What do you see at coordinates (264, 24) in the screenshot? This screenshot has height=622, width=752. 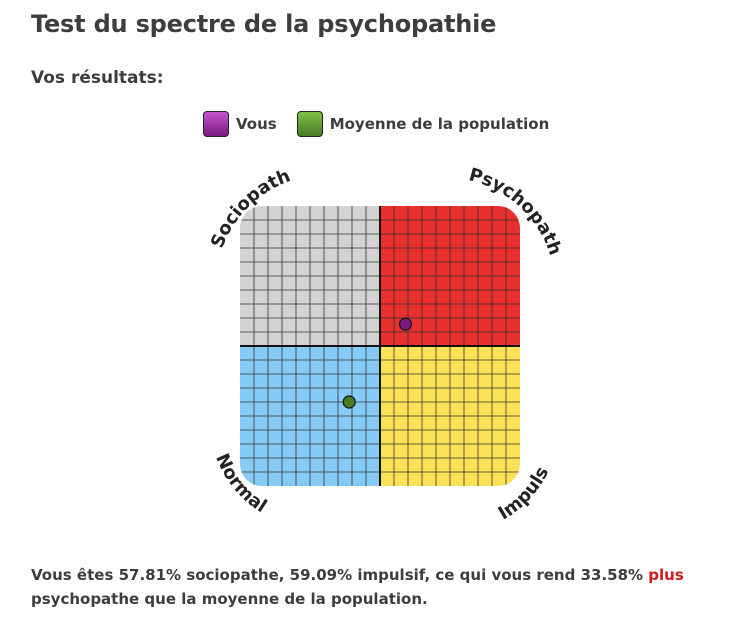 I see `page-title: Test du spectre de la psychopathie` at bounding box center [264, 24].